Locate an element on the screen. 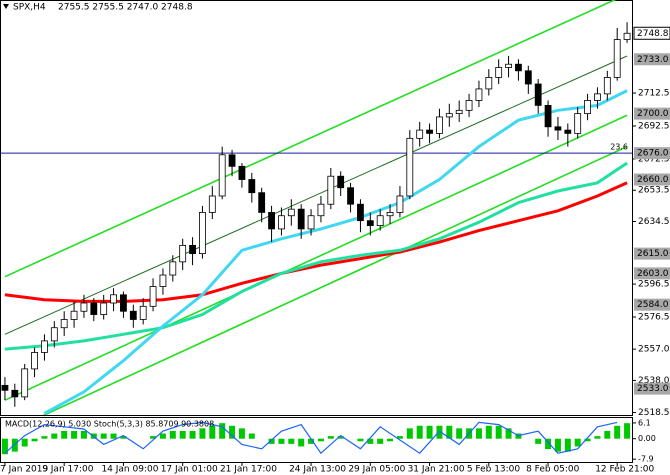 The height and width of the screenshot is (475, 670). y-tick-label: 2712.5 is located at coordinates (654, 94).